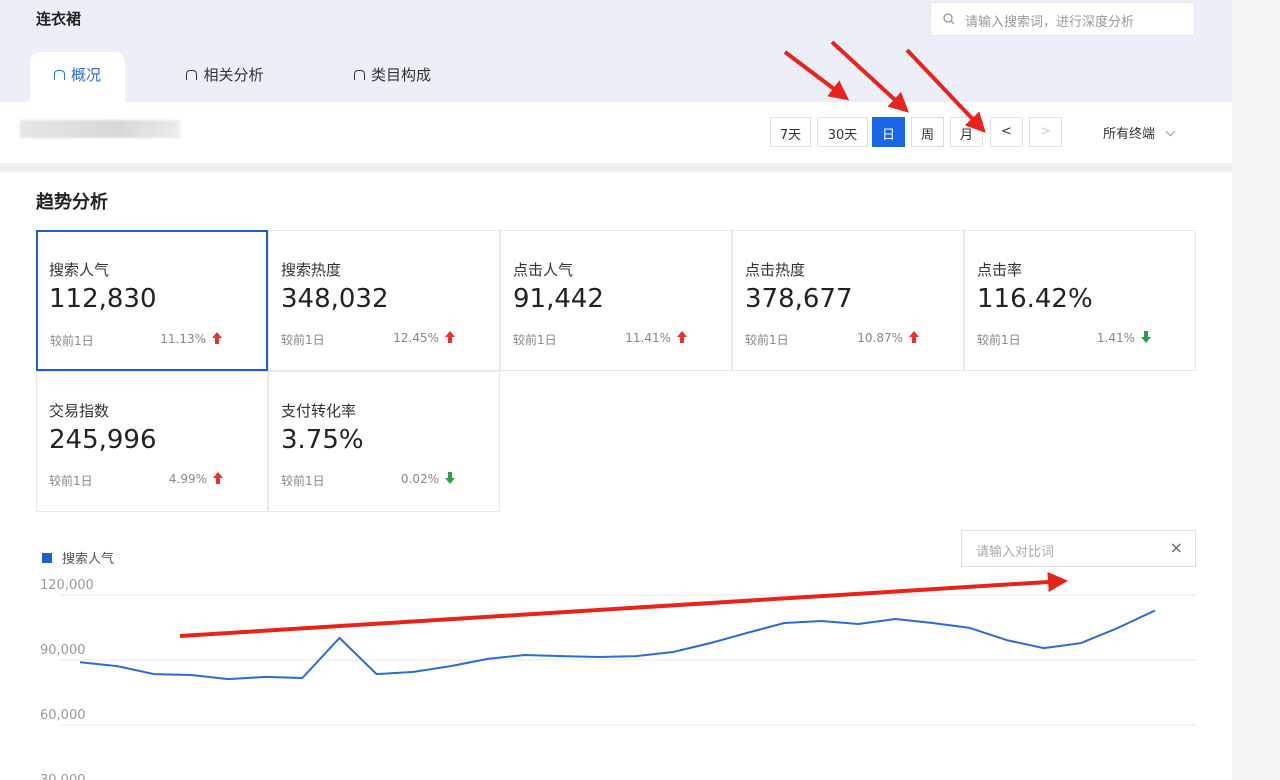 This screenshot has height=780, width=1280. What do you see at coordinates (384, 441) in the screenshot?
I see `metric-card: 支付转化率 3.75% 较前1日 0.02%` at bounding box center [384, 441].